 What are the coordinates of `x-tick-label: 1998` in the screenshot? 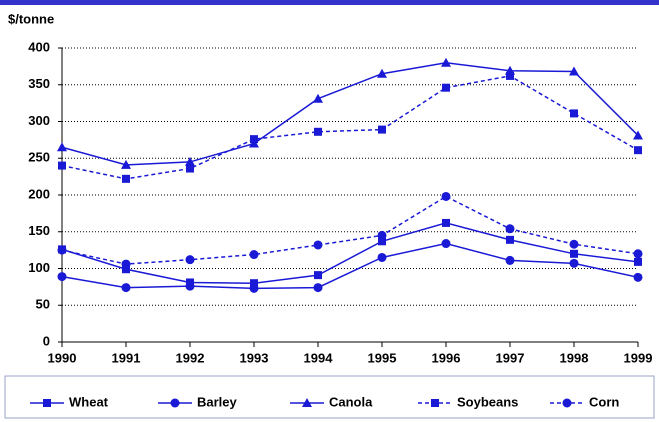 It's located at (574, 357).